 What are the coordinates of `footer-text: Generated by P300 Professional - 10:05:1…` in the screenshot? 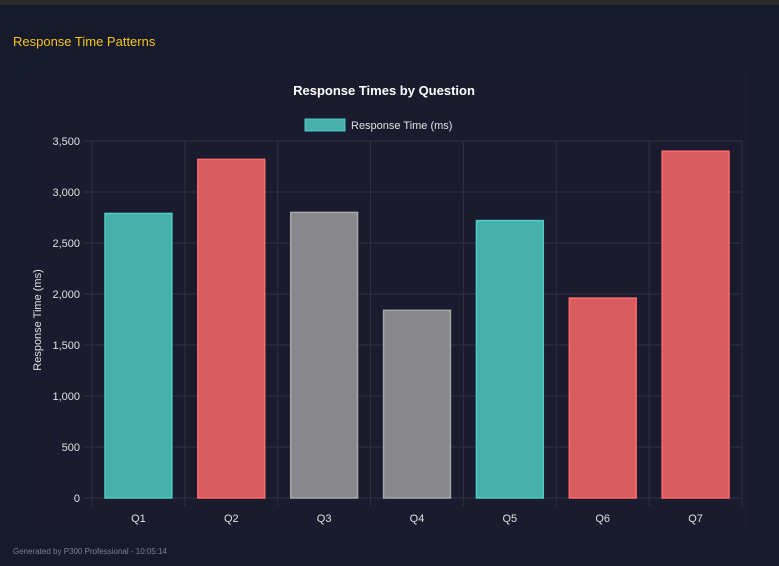 It's located at (90, 551).